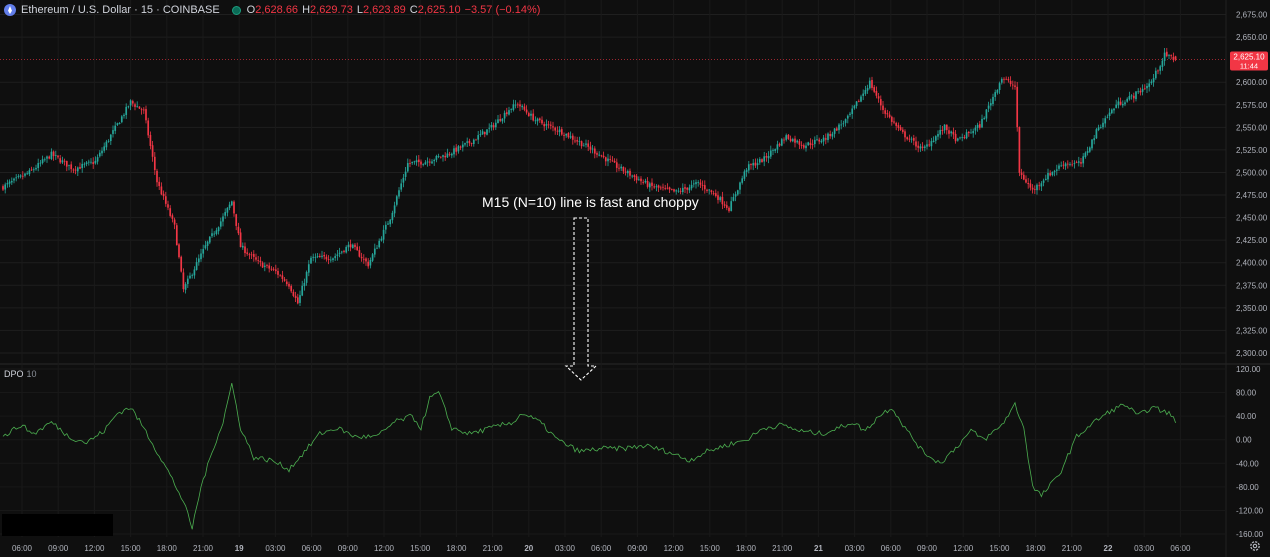 This screenshot has width=1270, height=557. I want to click on price-tick-label: 2,475.00, so click(1252, 195).